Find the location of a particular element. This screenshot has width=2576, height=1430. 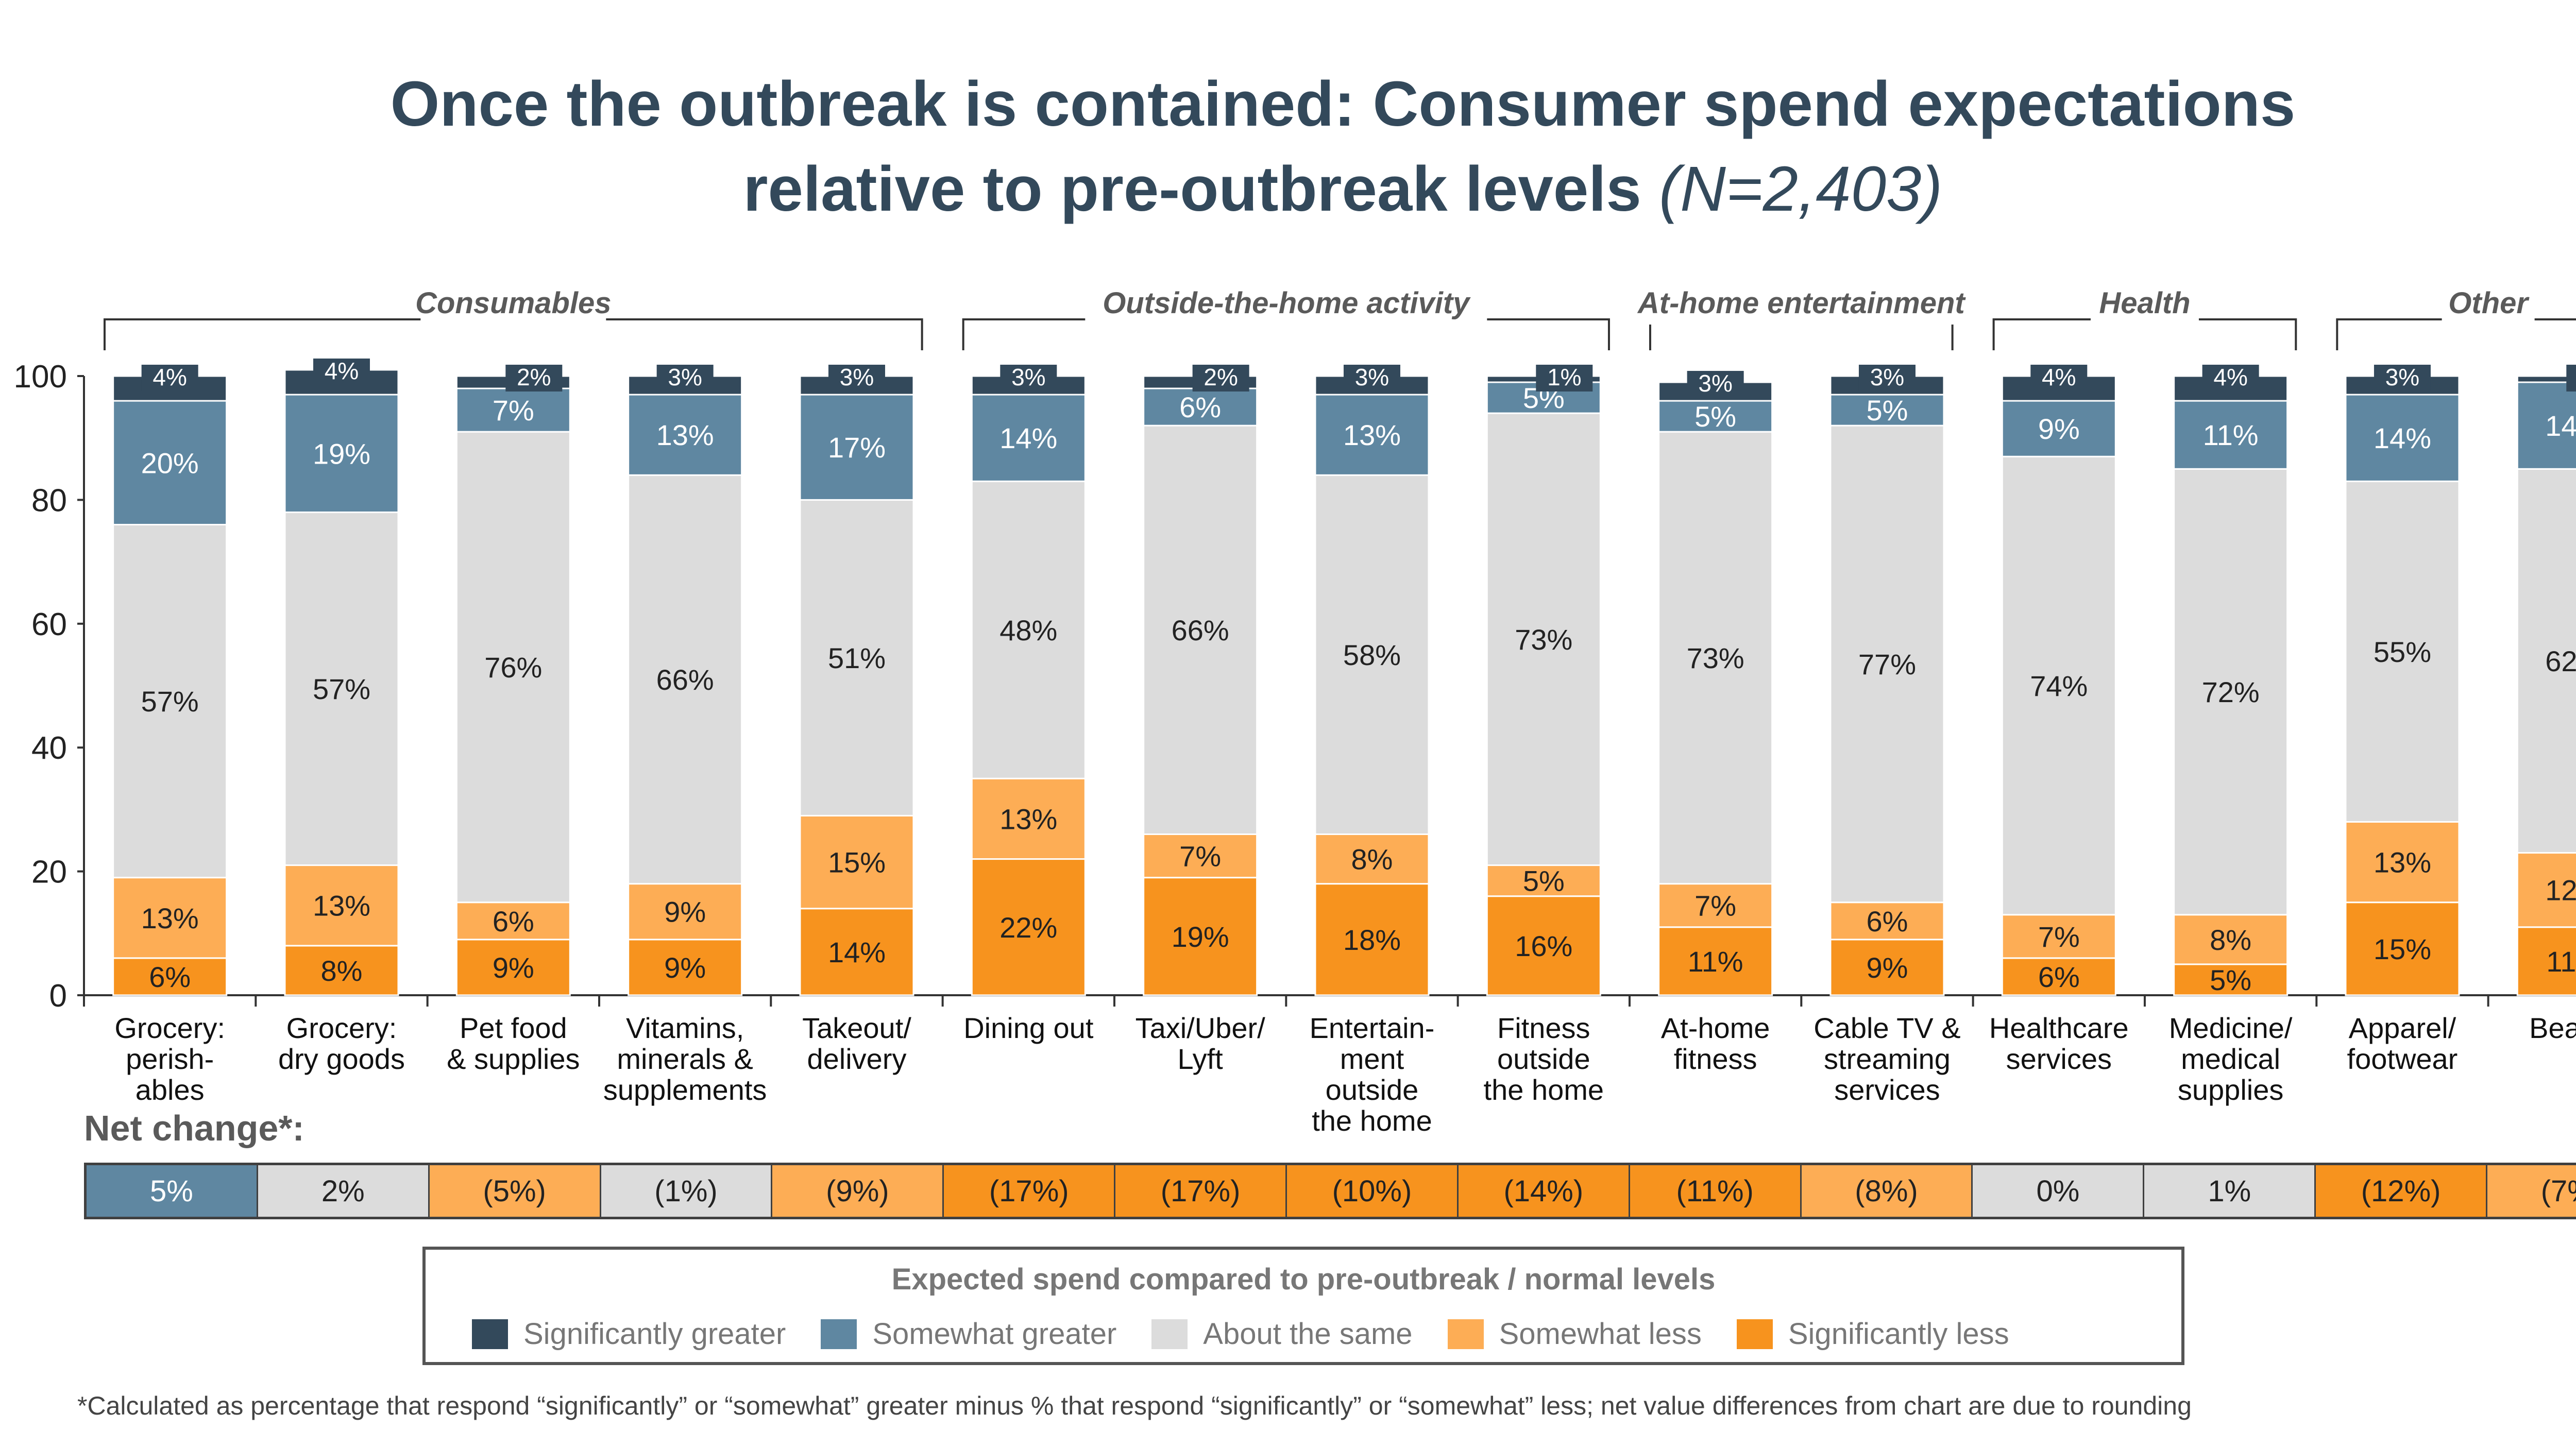

data-label: 48% is located at coordinates (1028, 630).